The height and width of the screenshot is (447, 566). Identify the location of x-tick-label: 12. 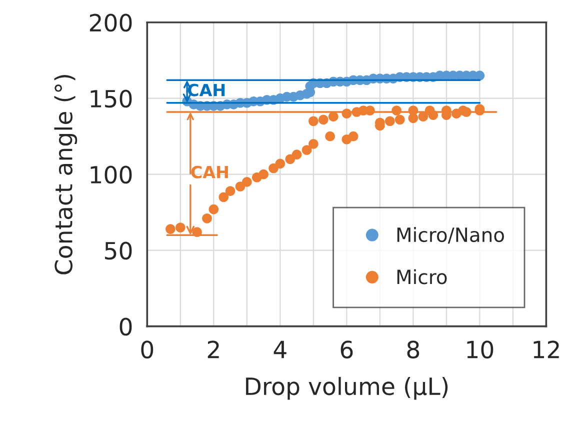
(546, 349).